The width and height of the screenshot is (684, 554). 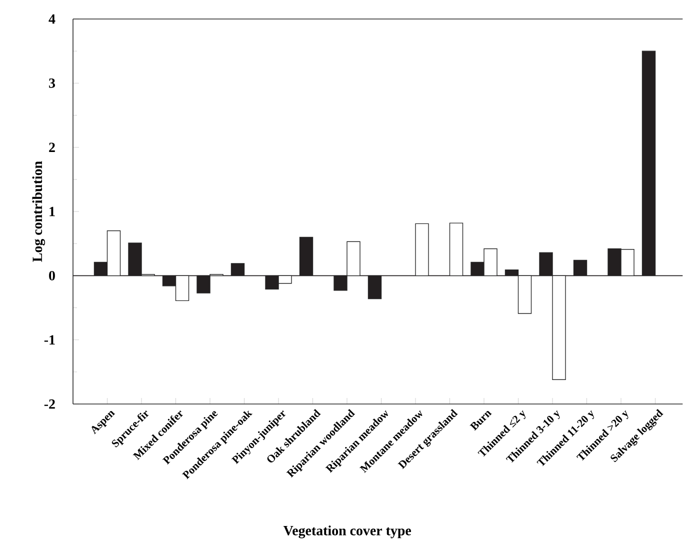 I want to click on y-tick-label: 2, so click(x=52, y=147).